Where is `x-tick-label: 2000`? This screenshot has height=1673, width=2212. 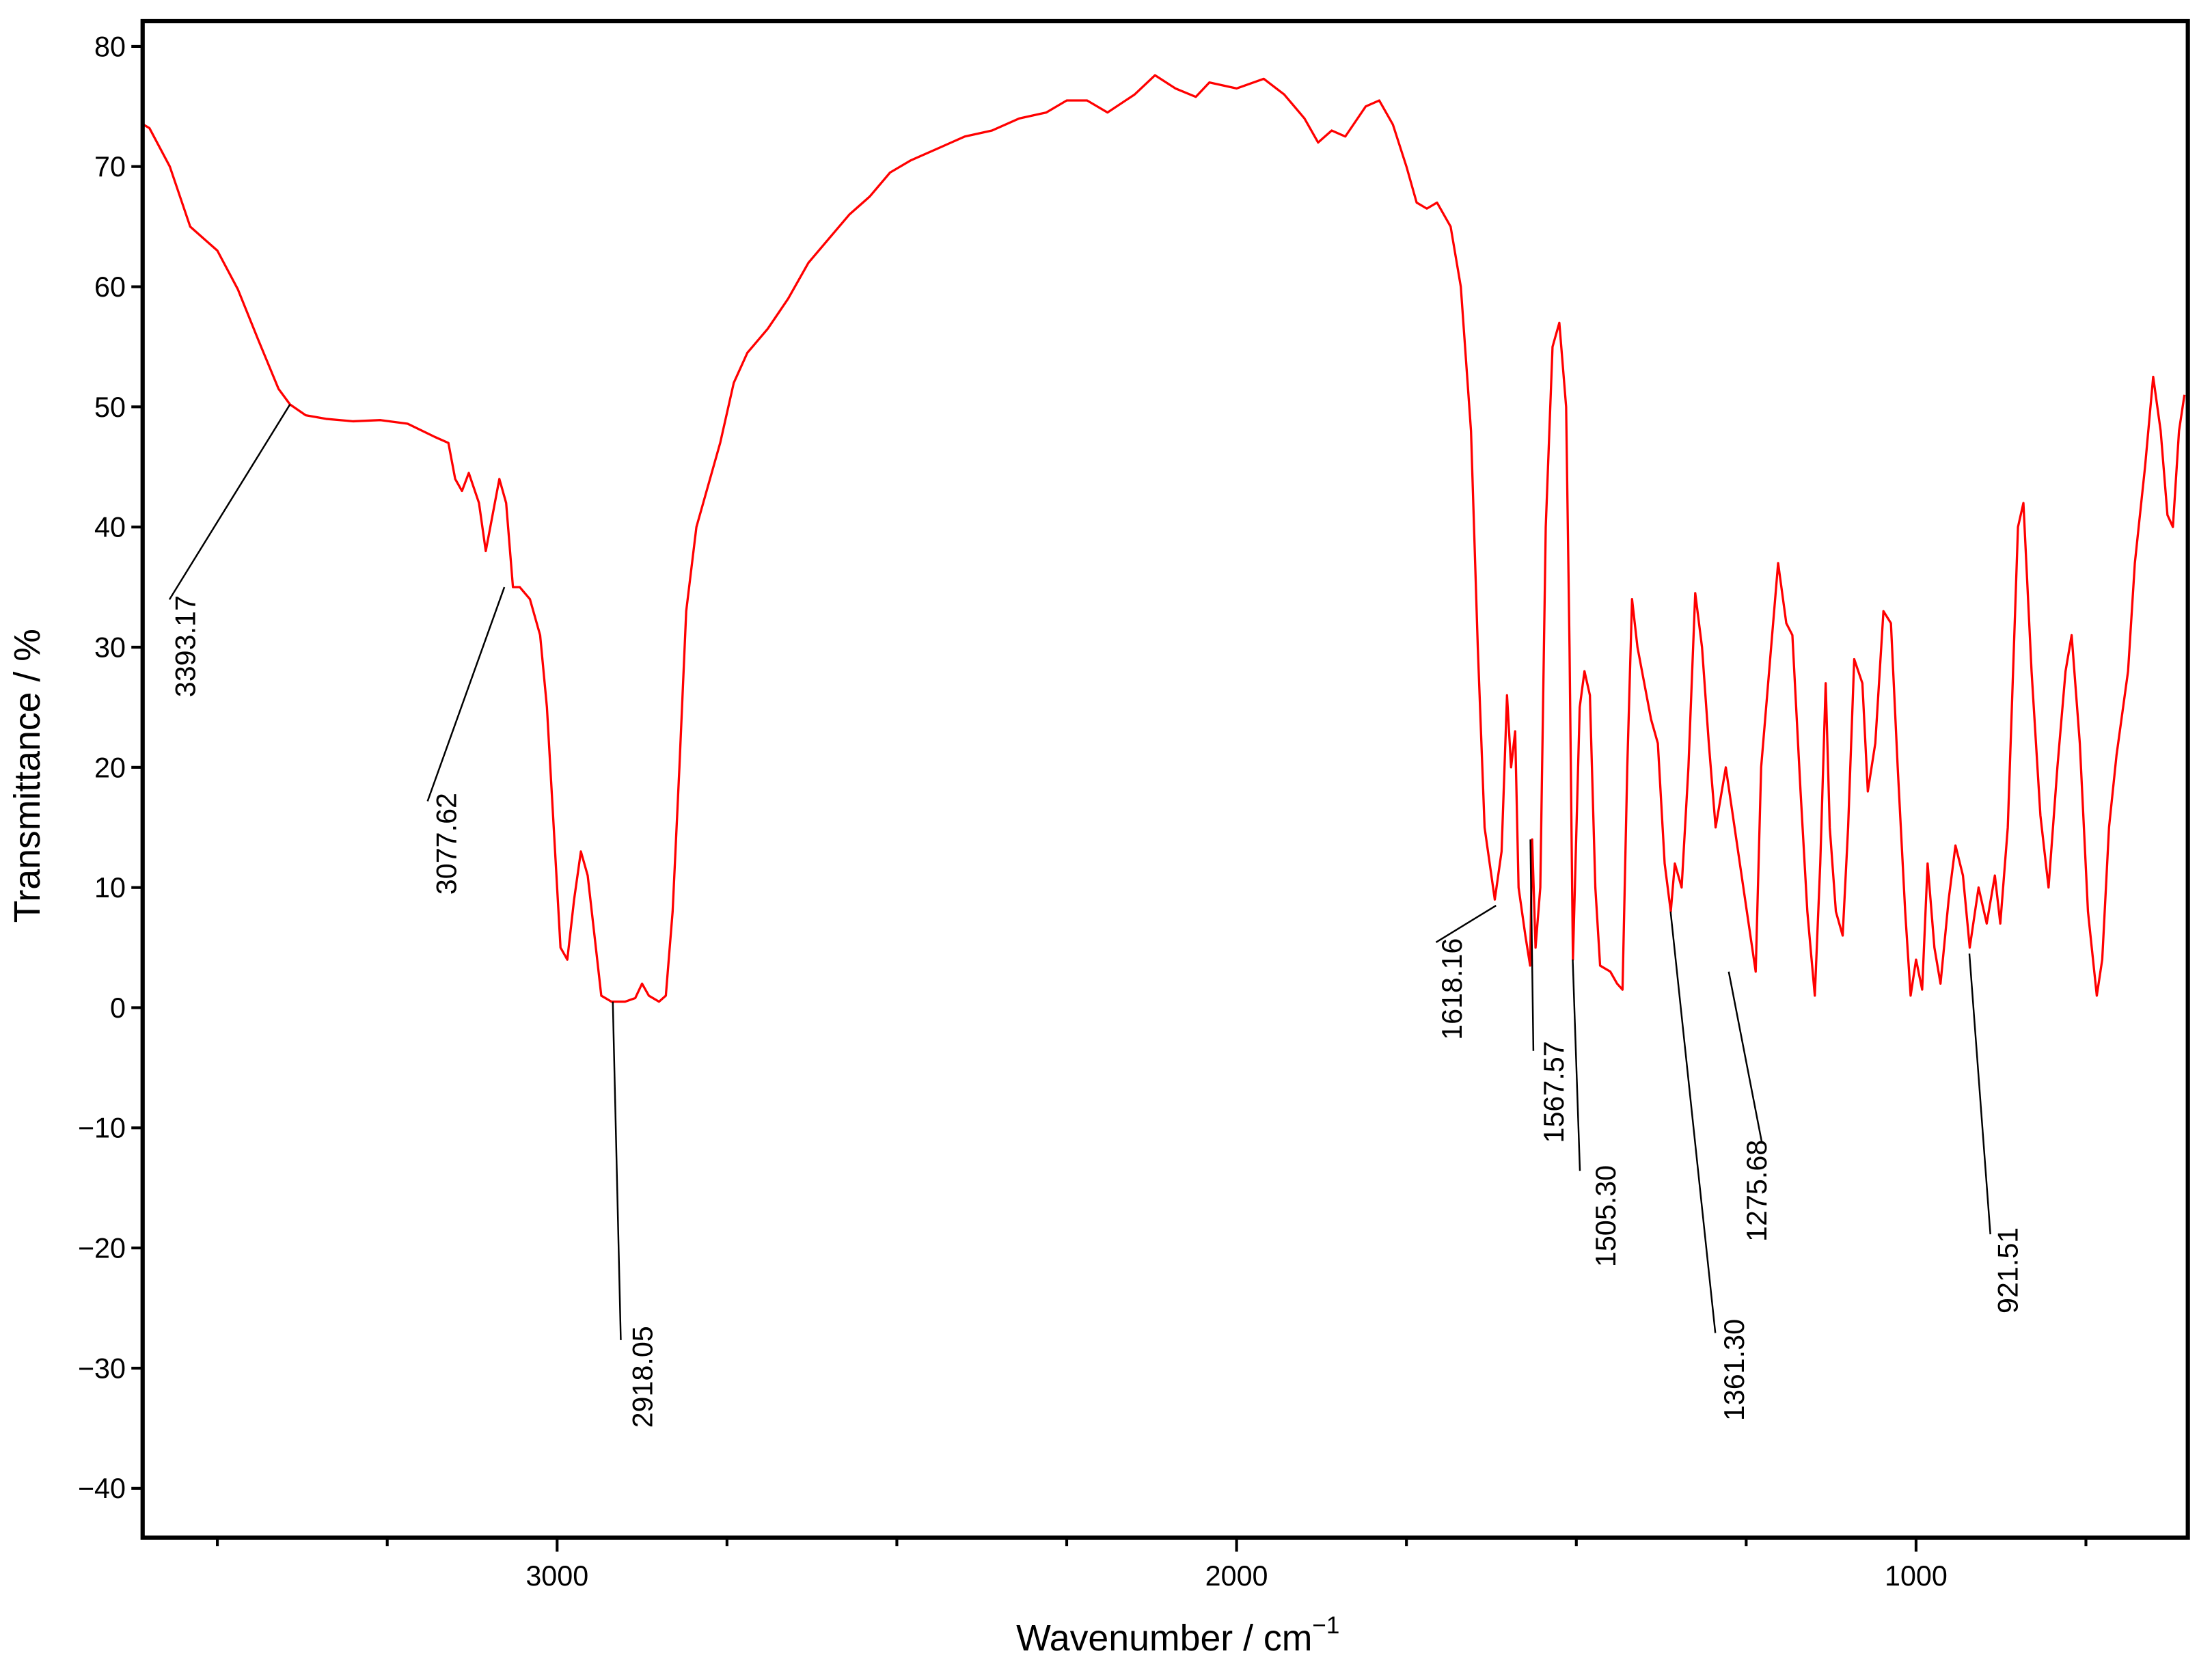
x-tick-label: 2000 is located at coordinates (1237, 1576).